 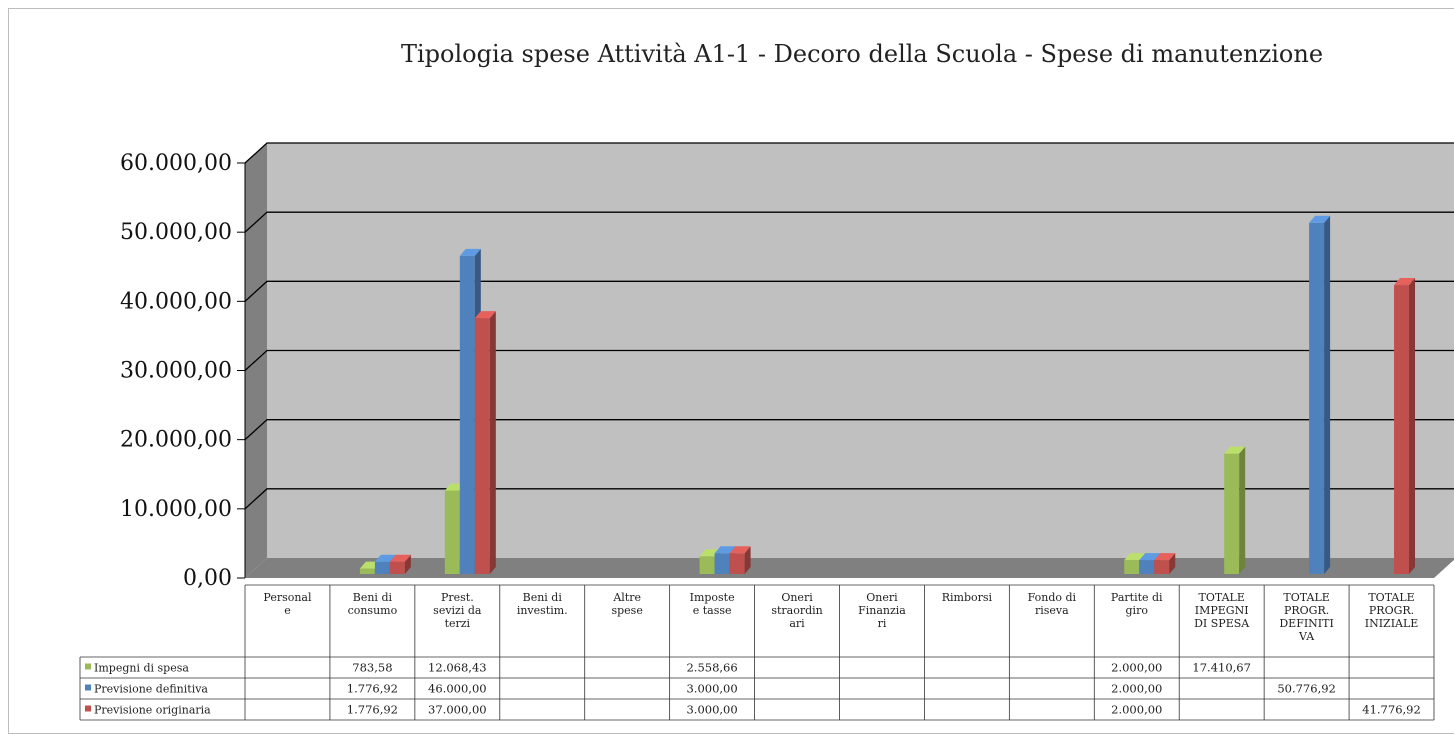 What do you see at coordinates (1391, 710) in the screenshot?
I see `data-label: 41.776,92` at bounding box center [1391, 710].